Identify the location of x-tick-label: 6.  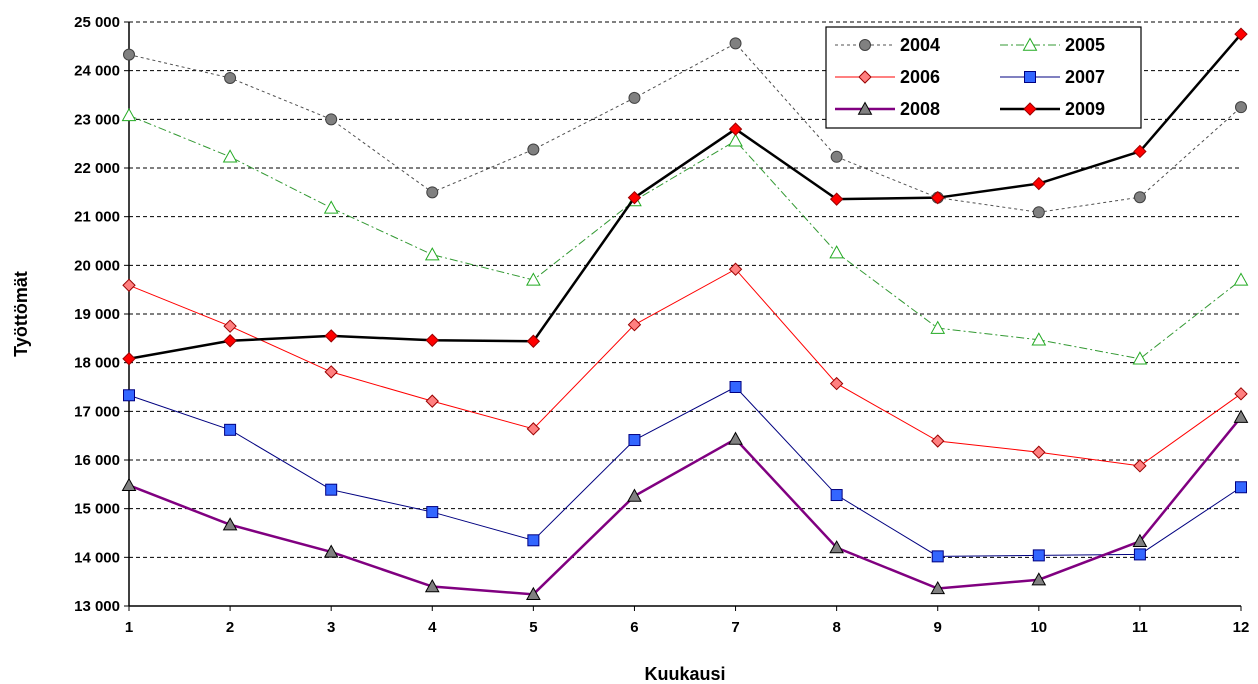
(634, 627).